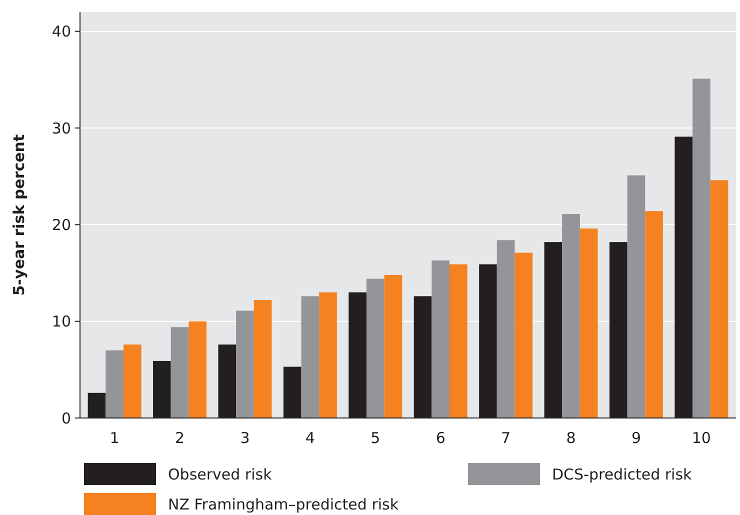 The image size is (740, 515). I want to click on y-tick-label: 10, so click(61, 321).